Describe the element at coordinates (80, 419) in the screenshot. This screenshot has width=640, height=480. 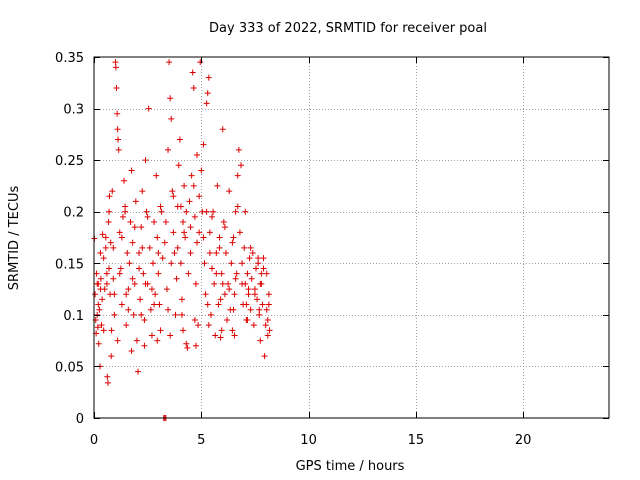
I see `y-tick-label: 0` at that location.